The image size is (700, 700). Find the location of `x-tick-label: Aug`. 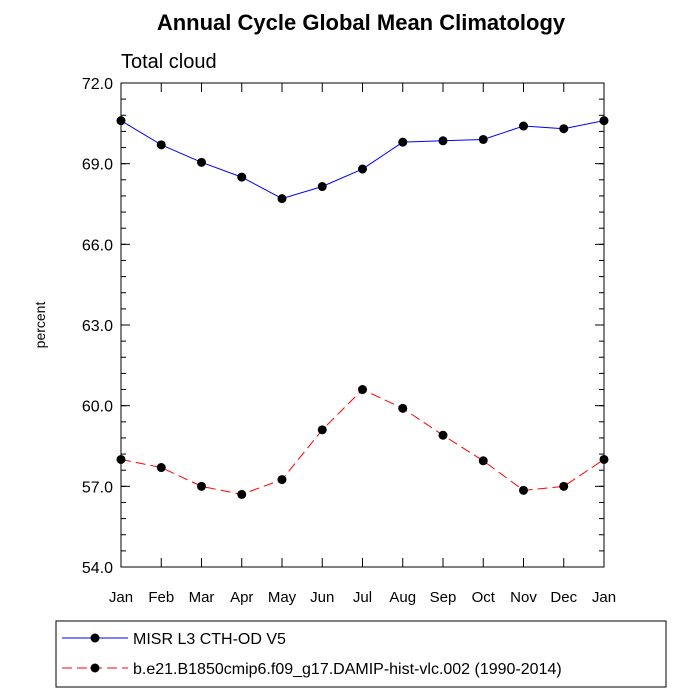

x-tick-label: Aug is located at coordinates (402, 597).